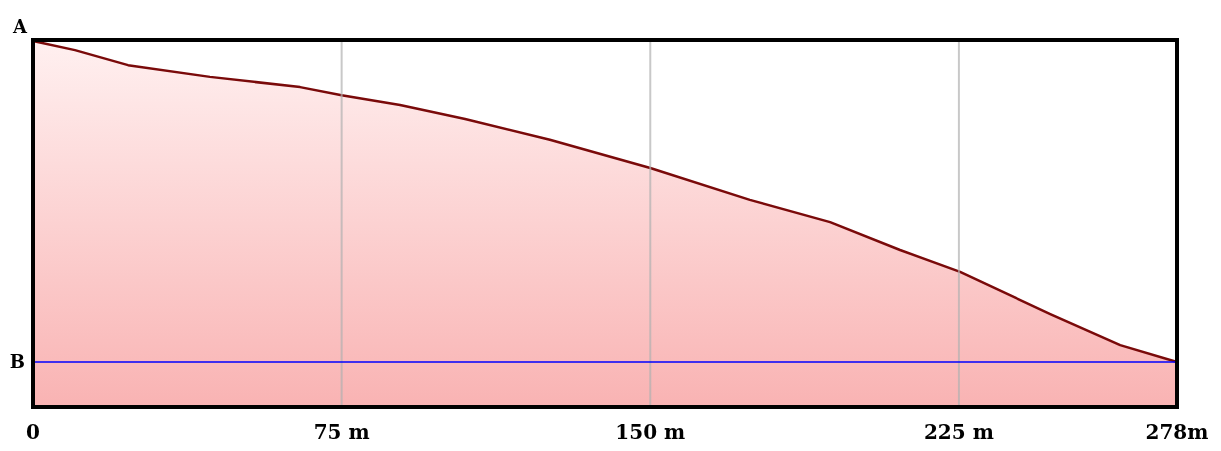  I want to click on x-tick-label: 278m, so click(1177, 432).